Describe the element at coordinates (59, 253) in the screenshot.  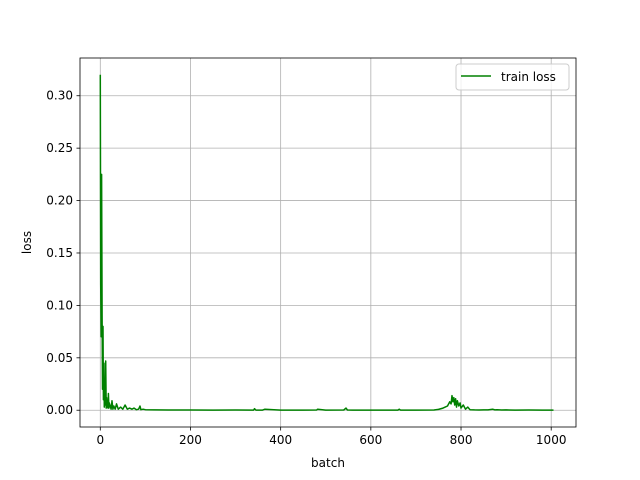
I see `y-tick-label: 0.15` at that location.